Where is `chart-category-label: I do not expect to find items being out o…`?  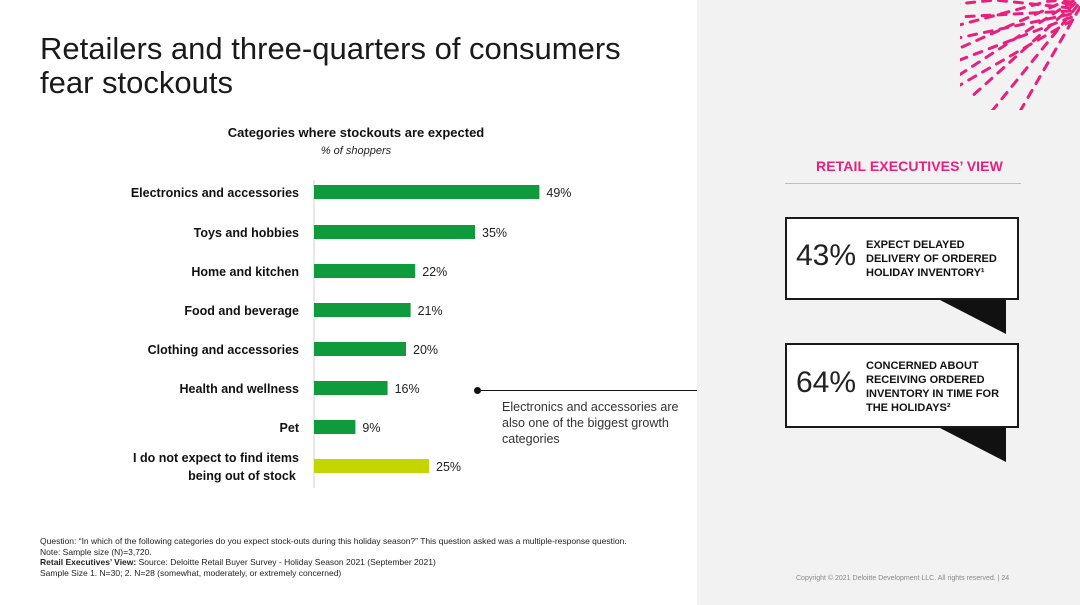 chart-category-label: I do not expect to find items being out o… is located at coordinates (216, 467).